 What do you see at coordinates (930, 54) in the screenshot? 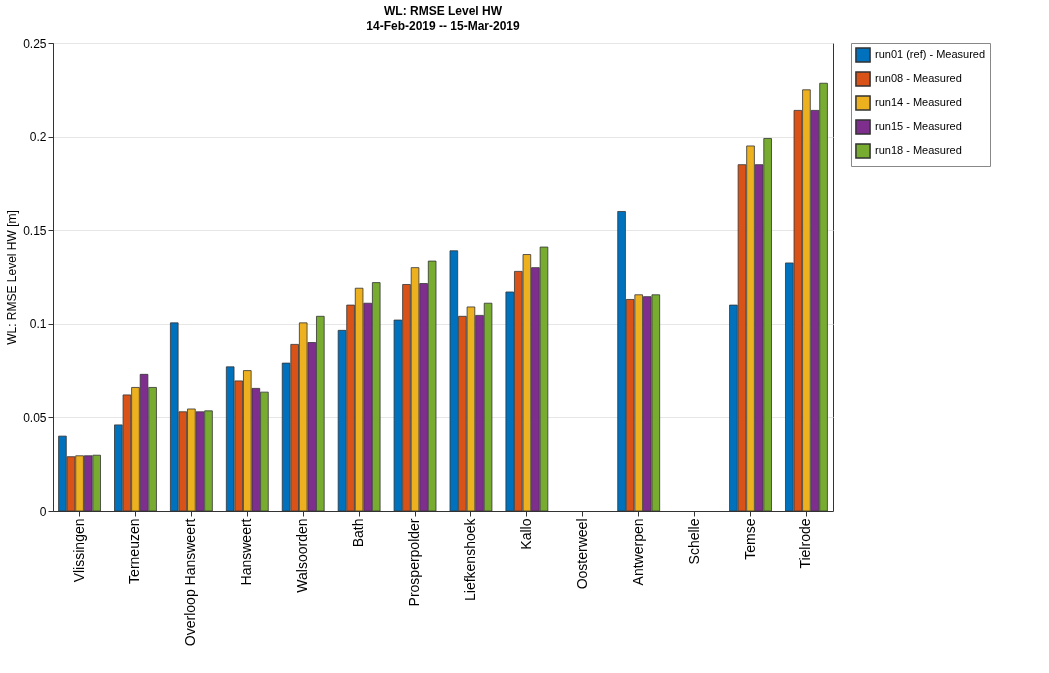
I see `legend-label: run01 (ref) - Measured` at bounding box center [930, 54].